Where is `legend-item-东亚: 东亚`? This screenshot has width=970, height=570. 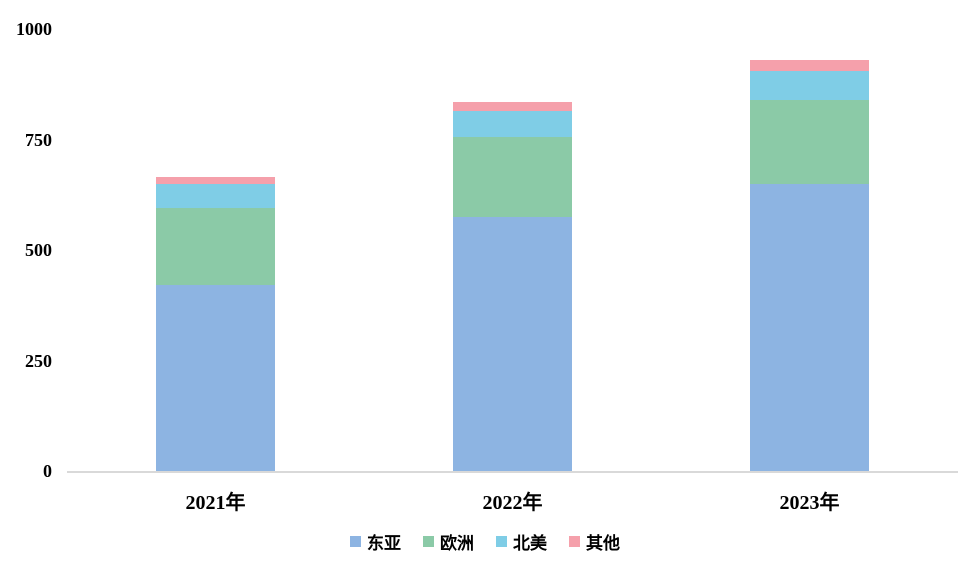 legend-item-东亚: 东亚 is located at coordinates (375, 541).